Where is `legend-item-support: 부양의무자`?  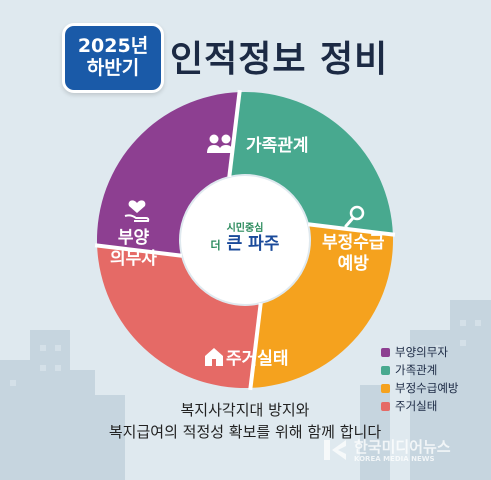
legend-item-support: 부양의무자 is located at coordinates (419, 352).